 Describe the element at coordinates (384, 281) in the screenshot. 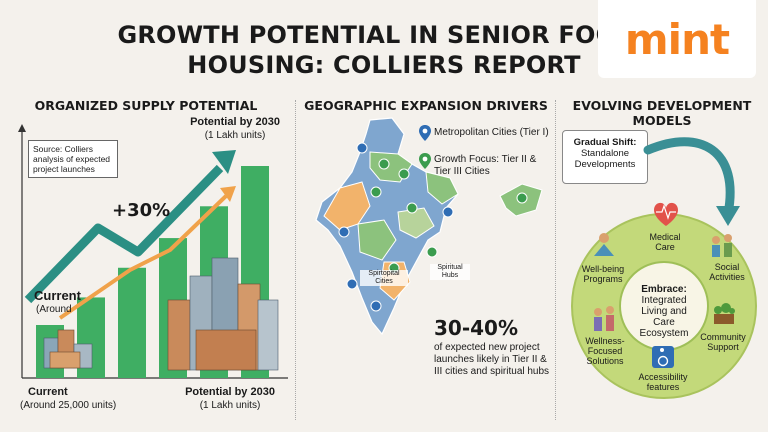

I see `map-label-spiritual-cities-2: Cities` at that location.